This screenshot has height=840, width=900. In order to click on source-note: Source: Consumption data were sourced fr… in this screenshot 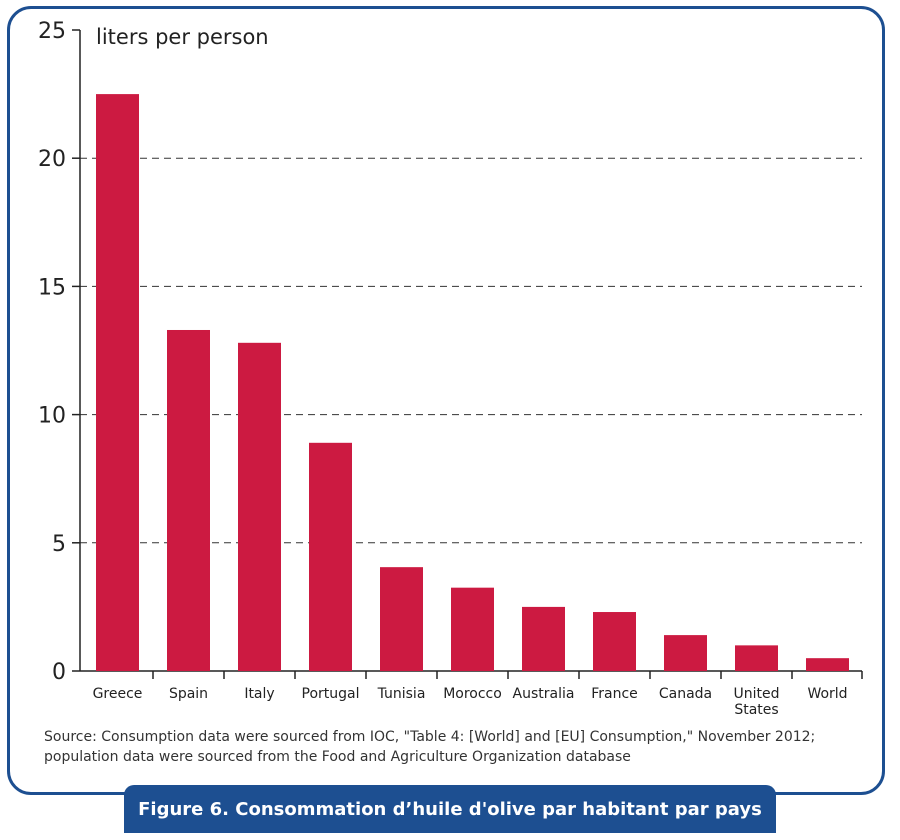, I will do `click(430, 747)`.